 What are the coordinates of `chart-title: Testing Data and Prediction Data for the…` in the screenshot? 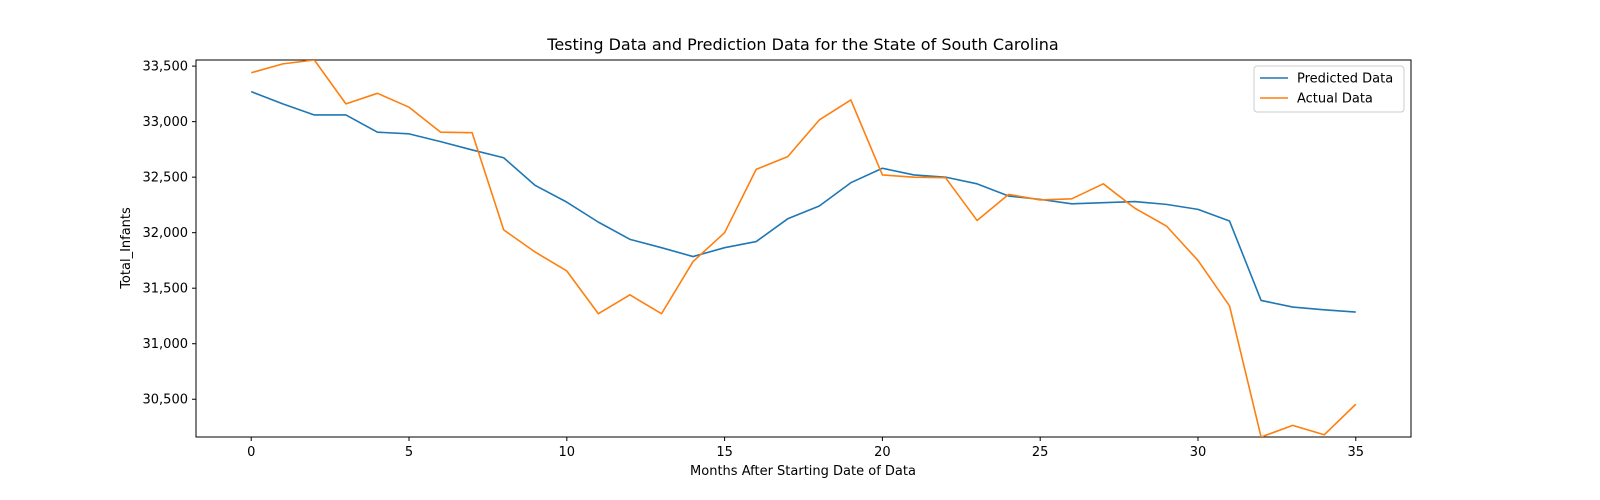 It's located at (802, 44).